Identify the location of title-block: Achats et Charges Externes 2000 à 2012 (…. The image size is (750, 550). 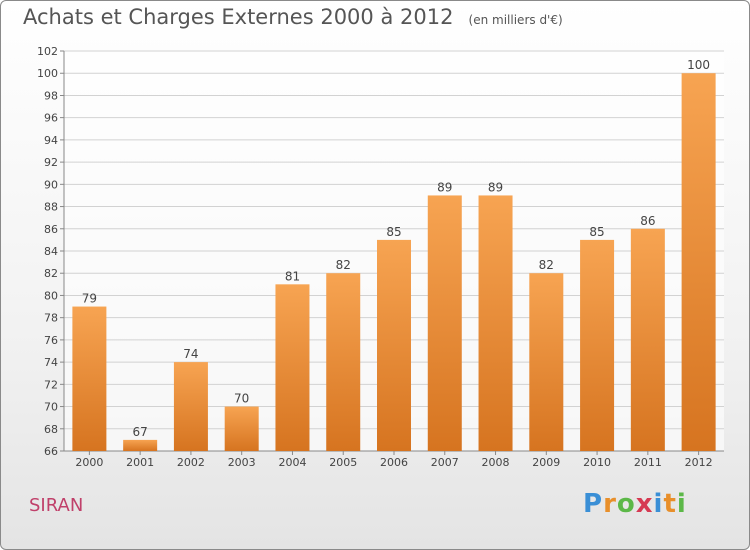
(293, 17).